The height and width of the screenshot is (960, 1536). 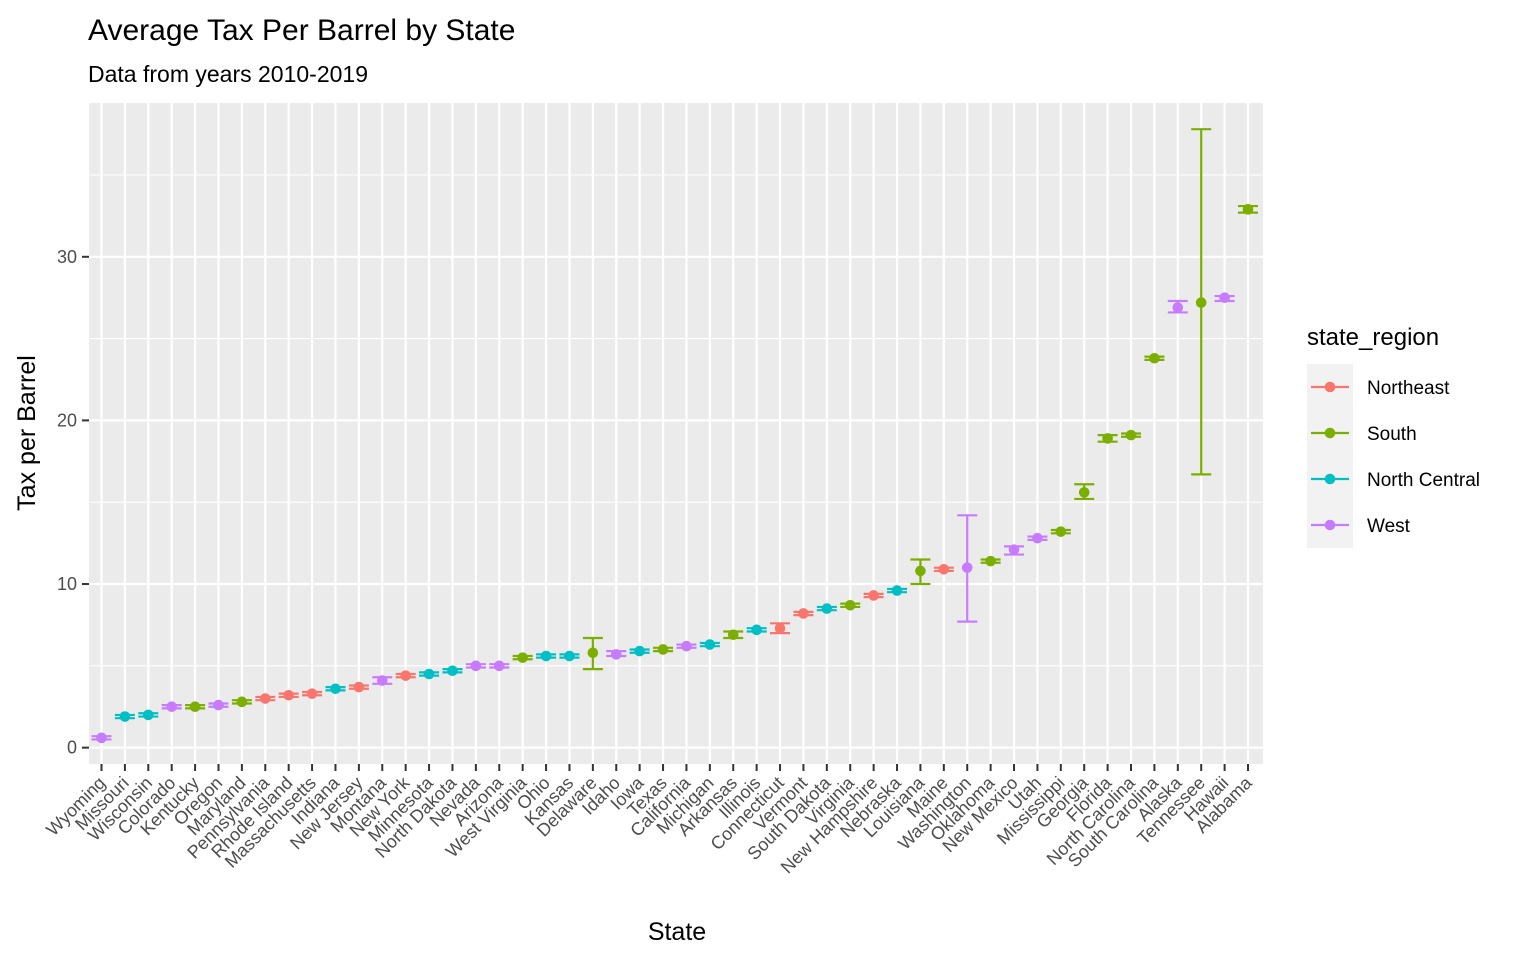 I want to click on legend-entry: North Central, so click(x=1395, y=480).